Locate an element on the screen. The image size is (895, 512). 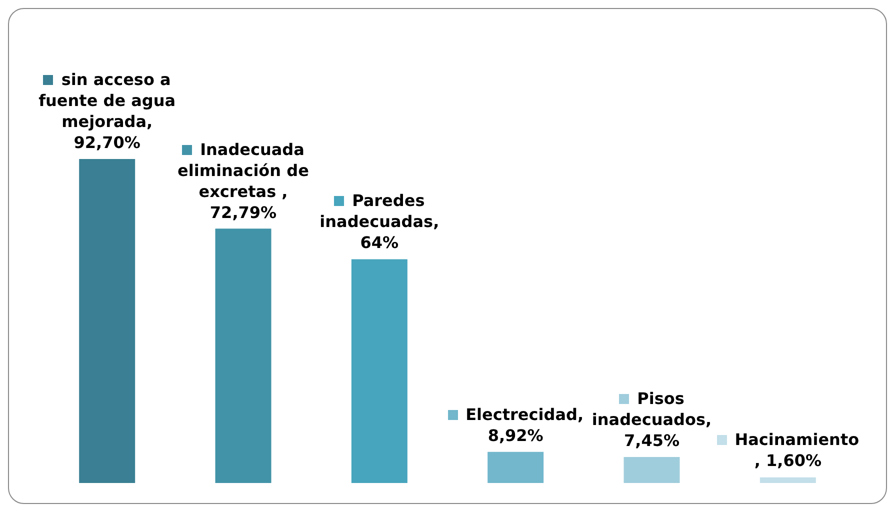
data-label: Paredes inadecuadas, 64% is located at coordinates (379, 222).